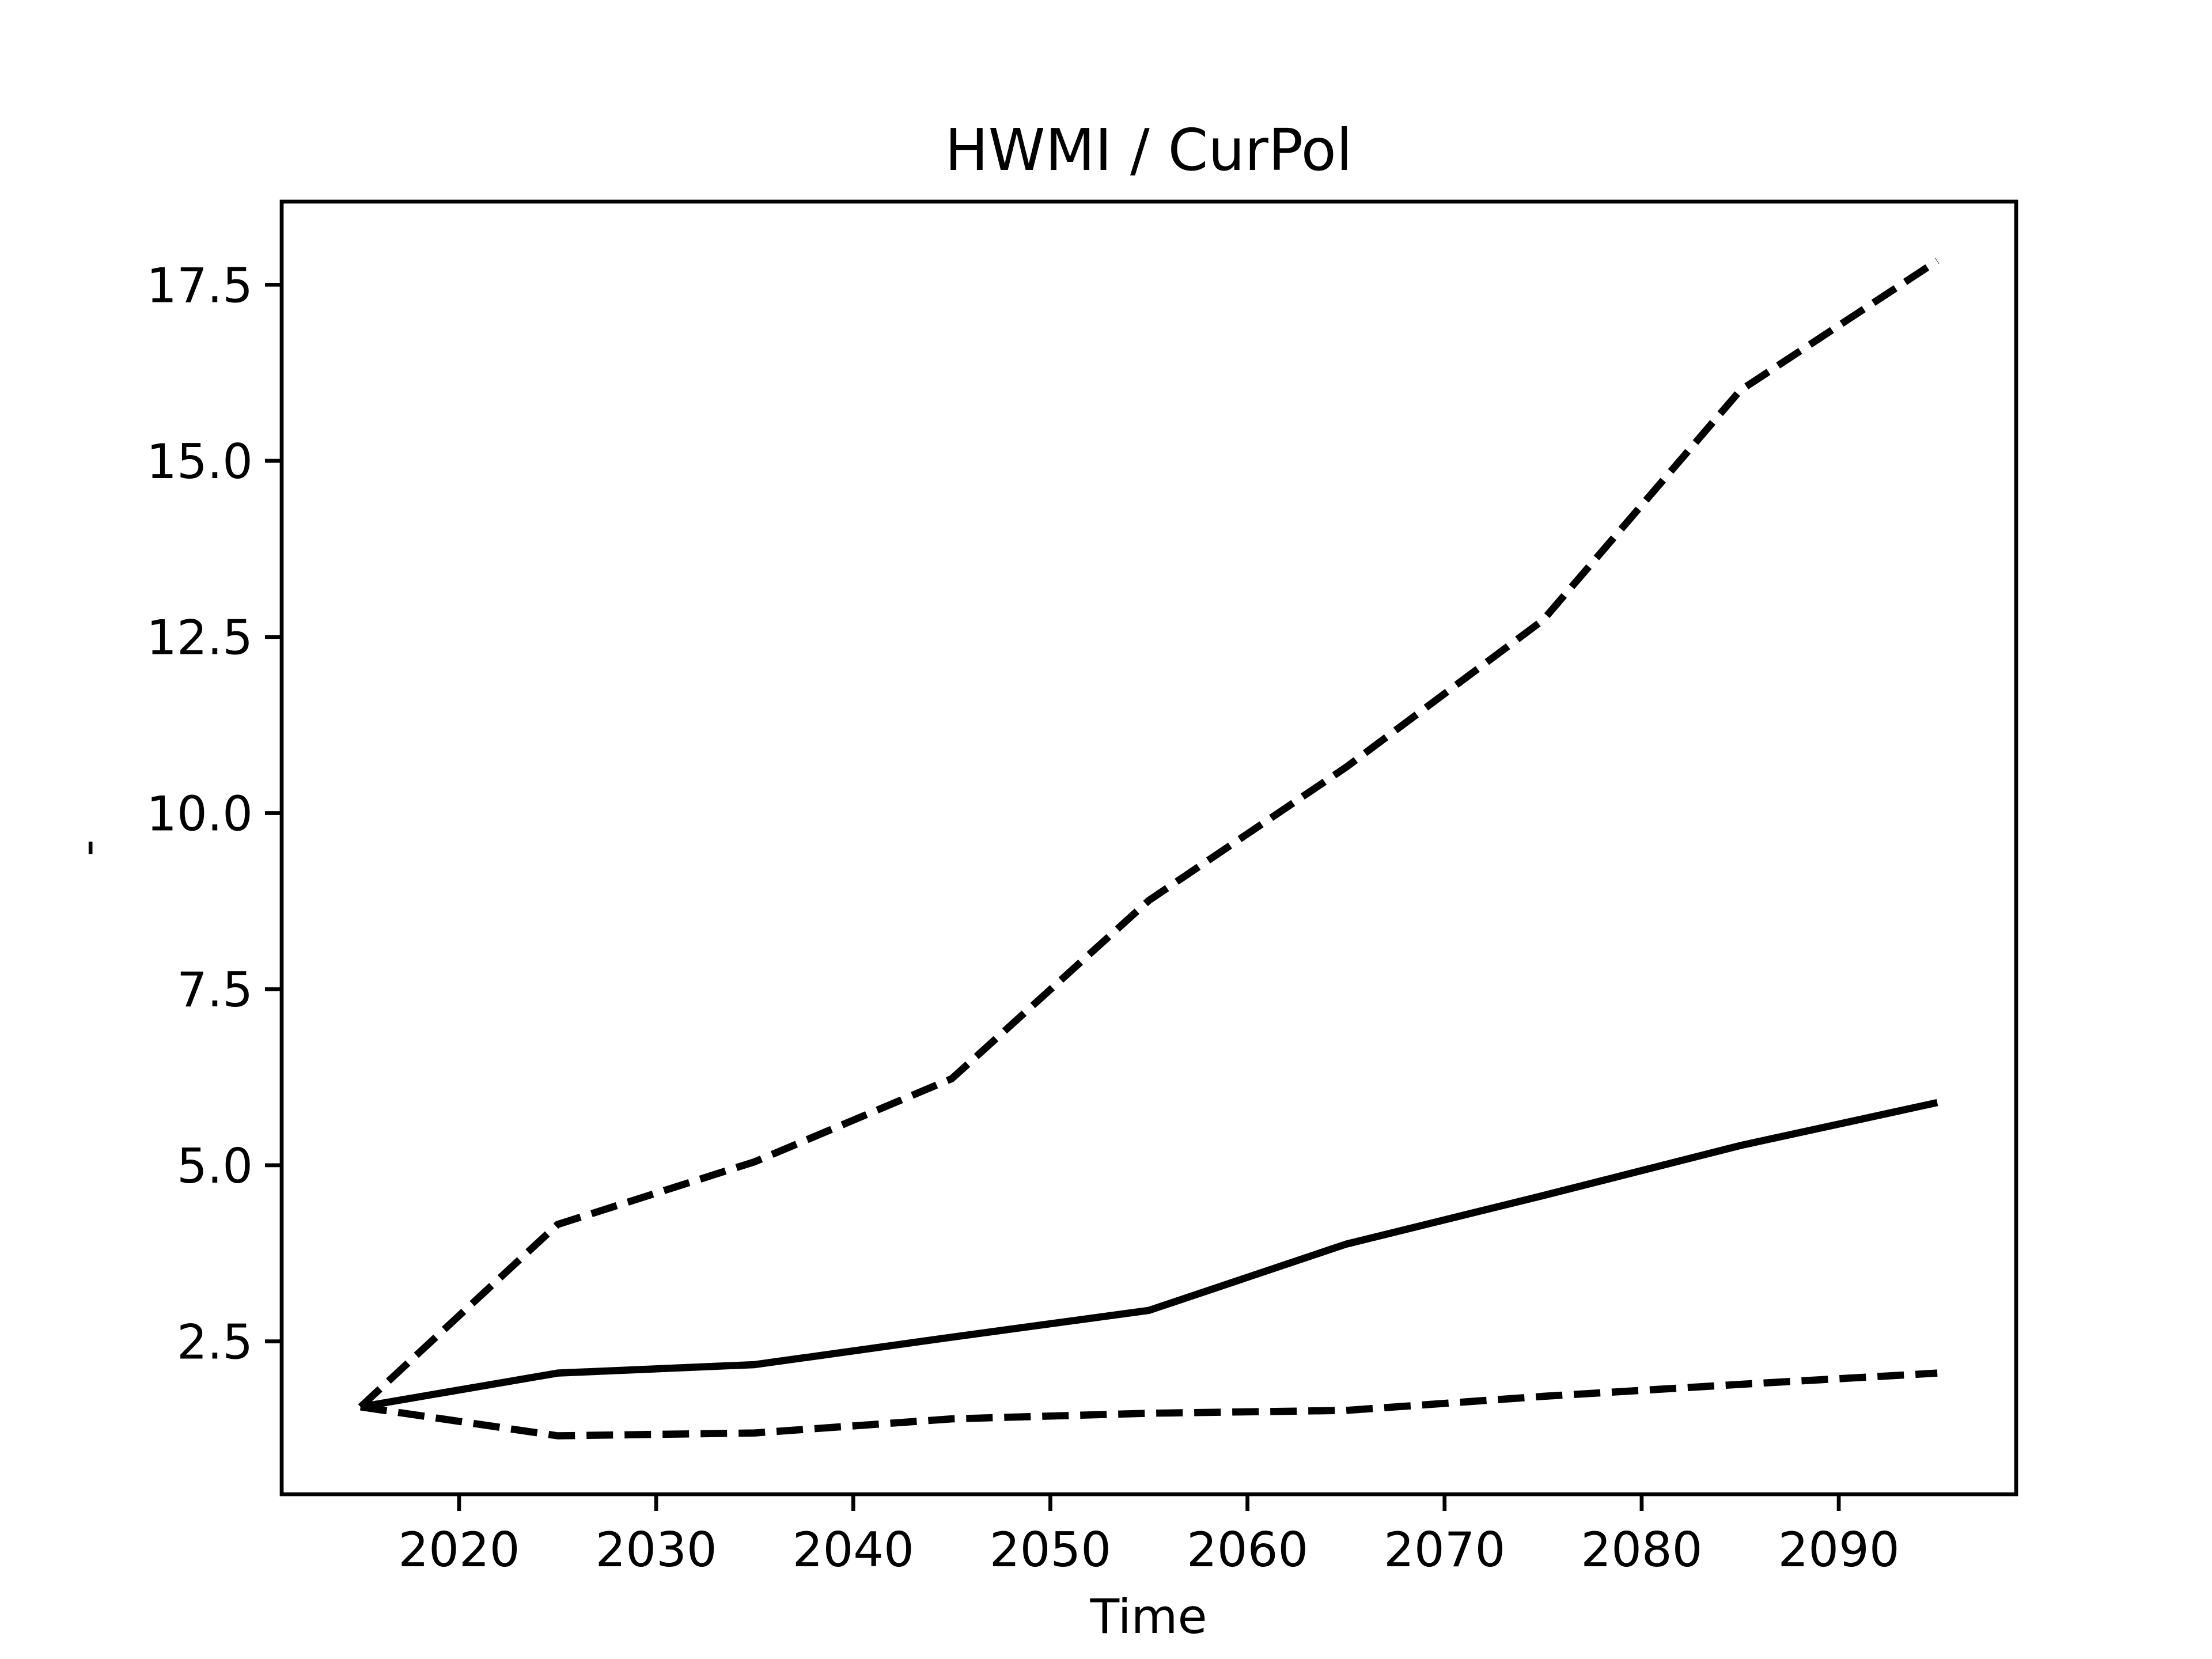  I want to click on x-tick-label: 2060, so click(1247, 1550).